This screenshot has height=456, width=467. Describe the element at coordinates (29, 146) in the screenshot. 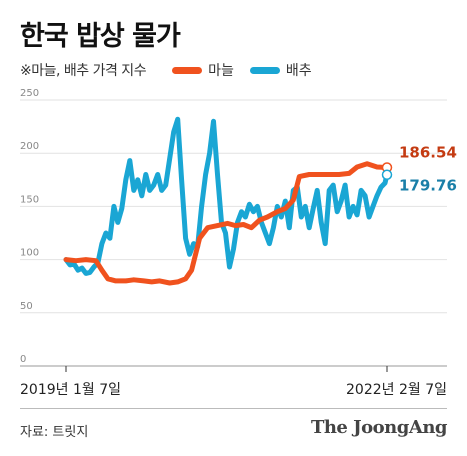

I see `y-tick-label: 200` at that location.